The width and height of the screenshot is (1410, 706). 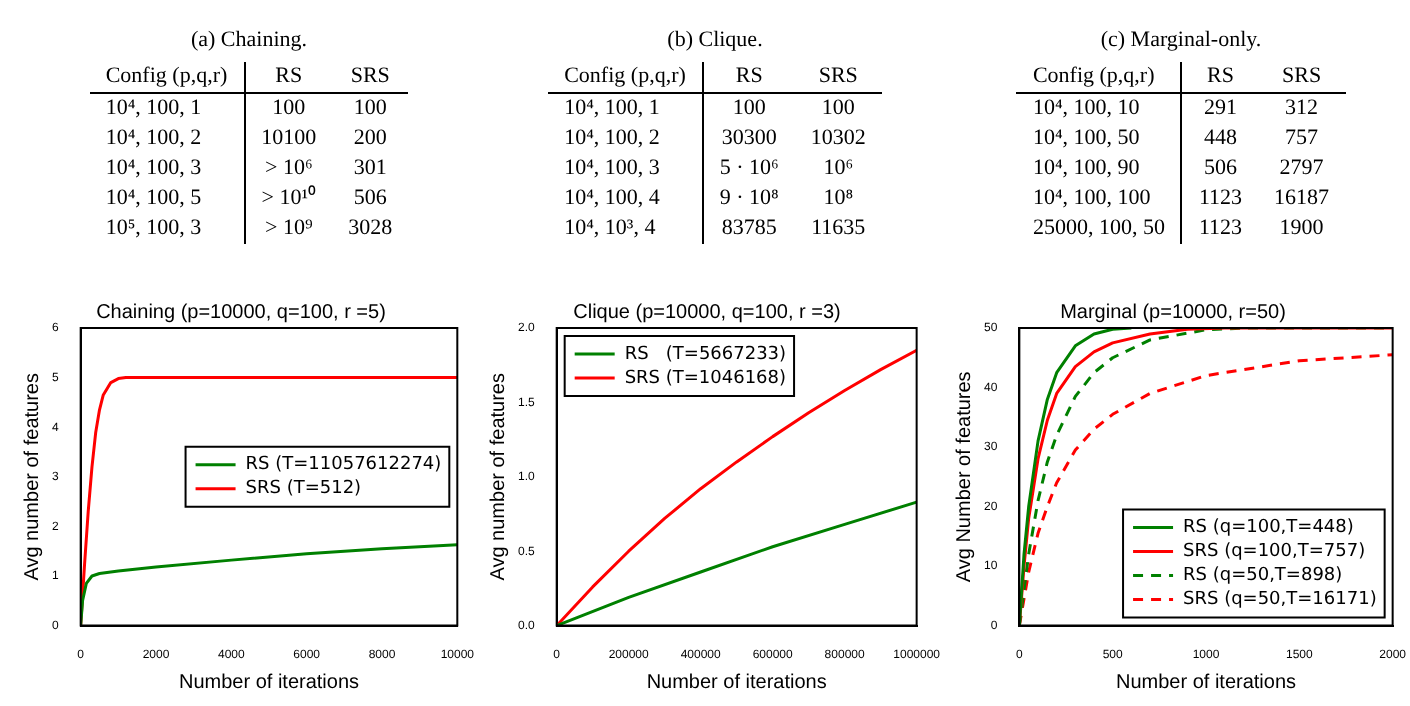 What do you see at coordinates (1280, 600) in the screenshot?
I see `legend-label: SRS (q=50,T=16171)` at bounding box center [1280, 600].